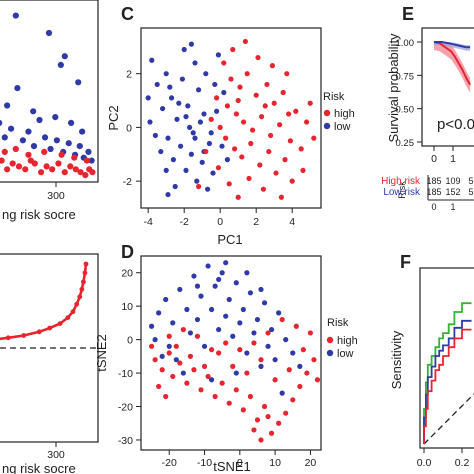 The image size is (474, 474). What do you see at coordinates (256, 222) in the screenshot?
I see `panel-c-xtick-label: 2` at bounding box center [256, 222].